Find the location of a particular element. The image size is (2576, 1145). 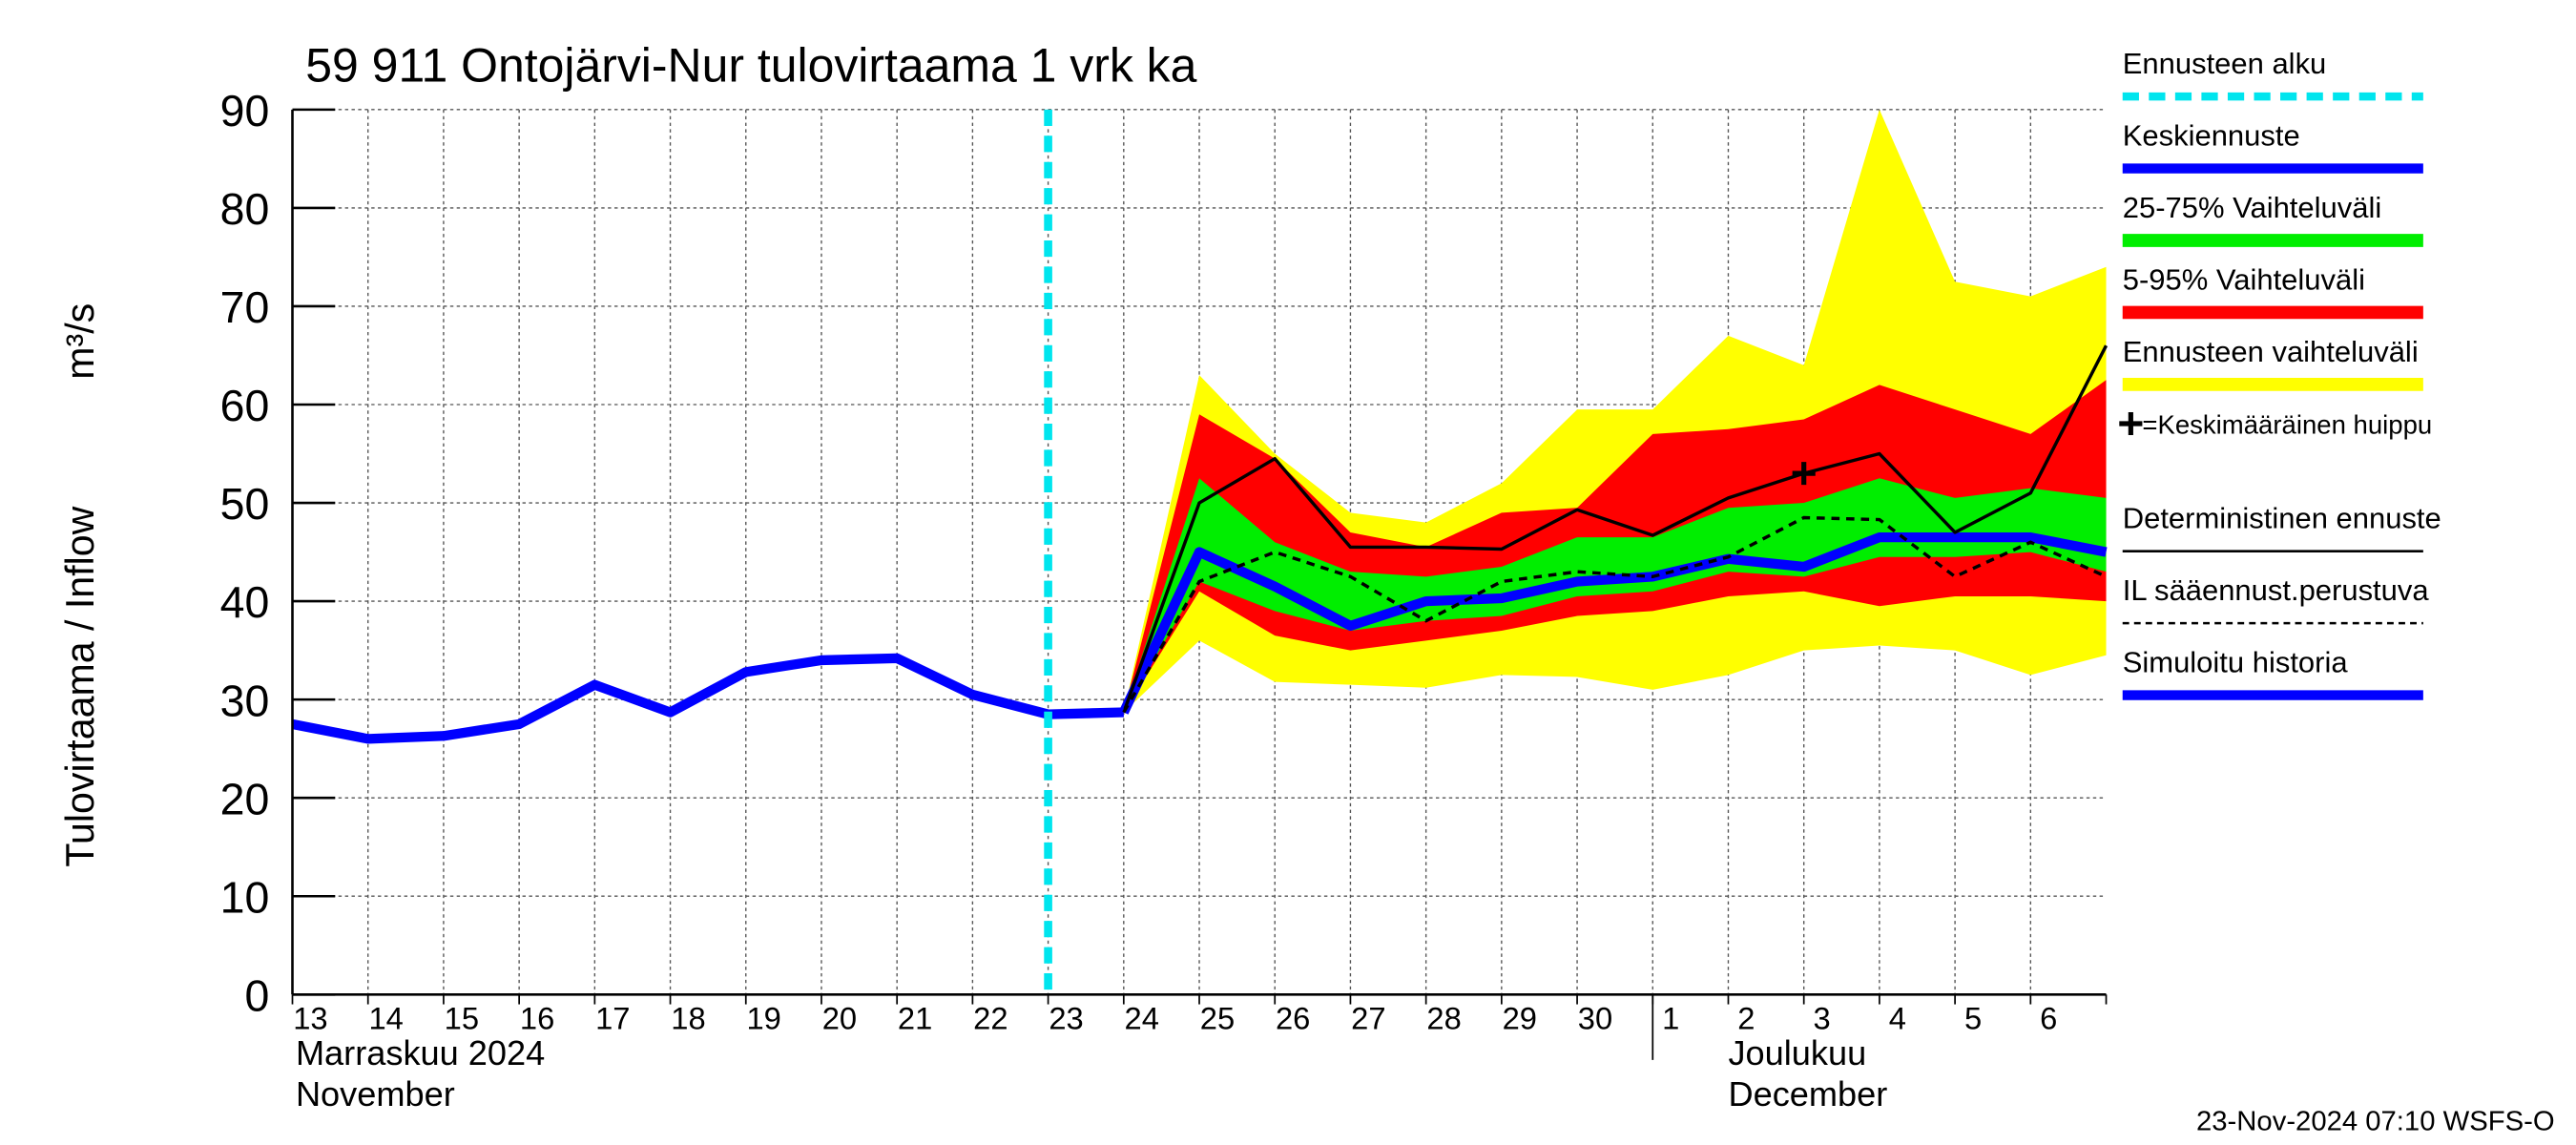

x-tick-label: 4 is located at coordinates (1897, 1018).